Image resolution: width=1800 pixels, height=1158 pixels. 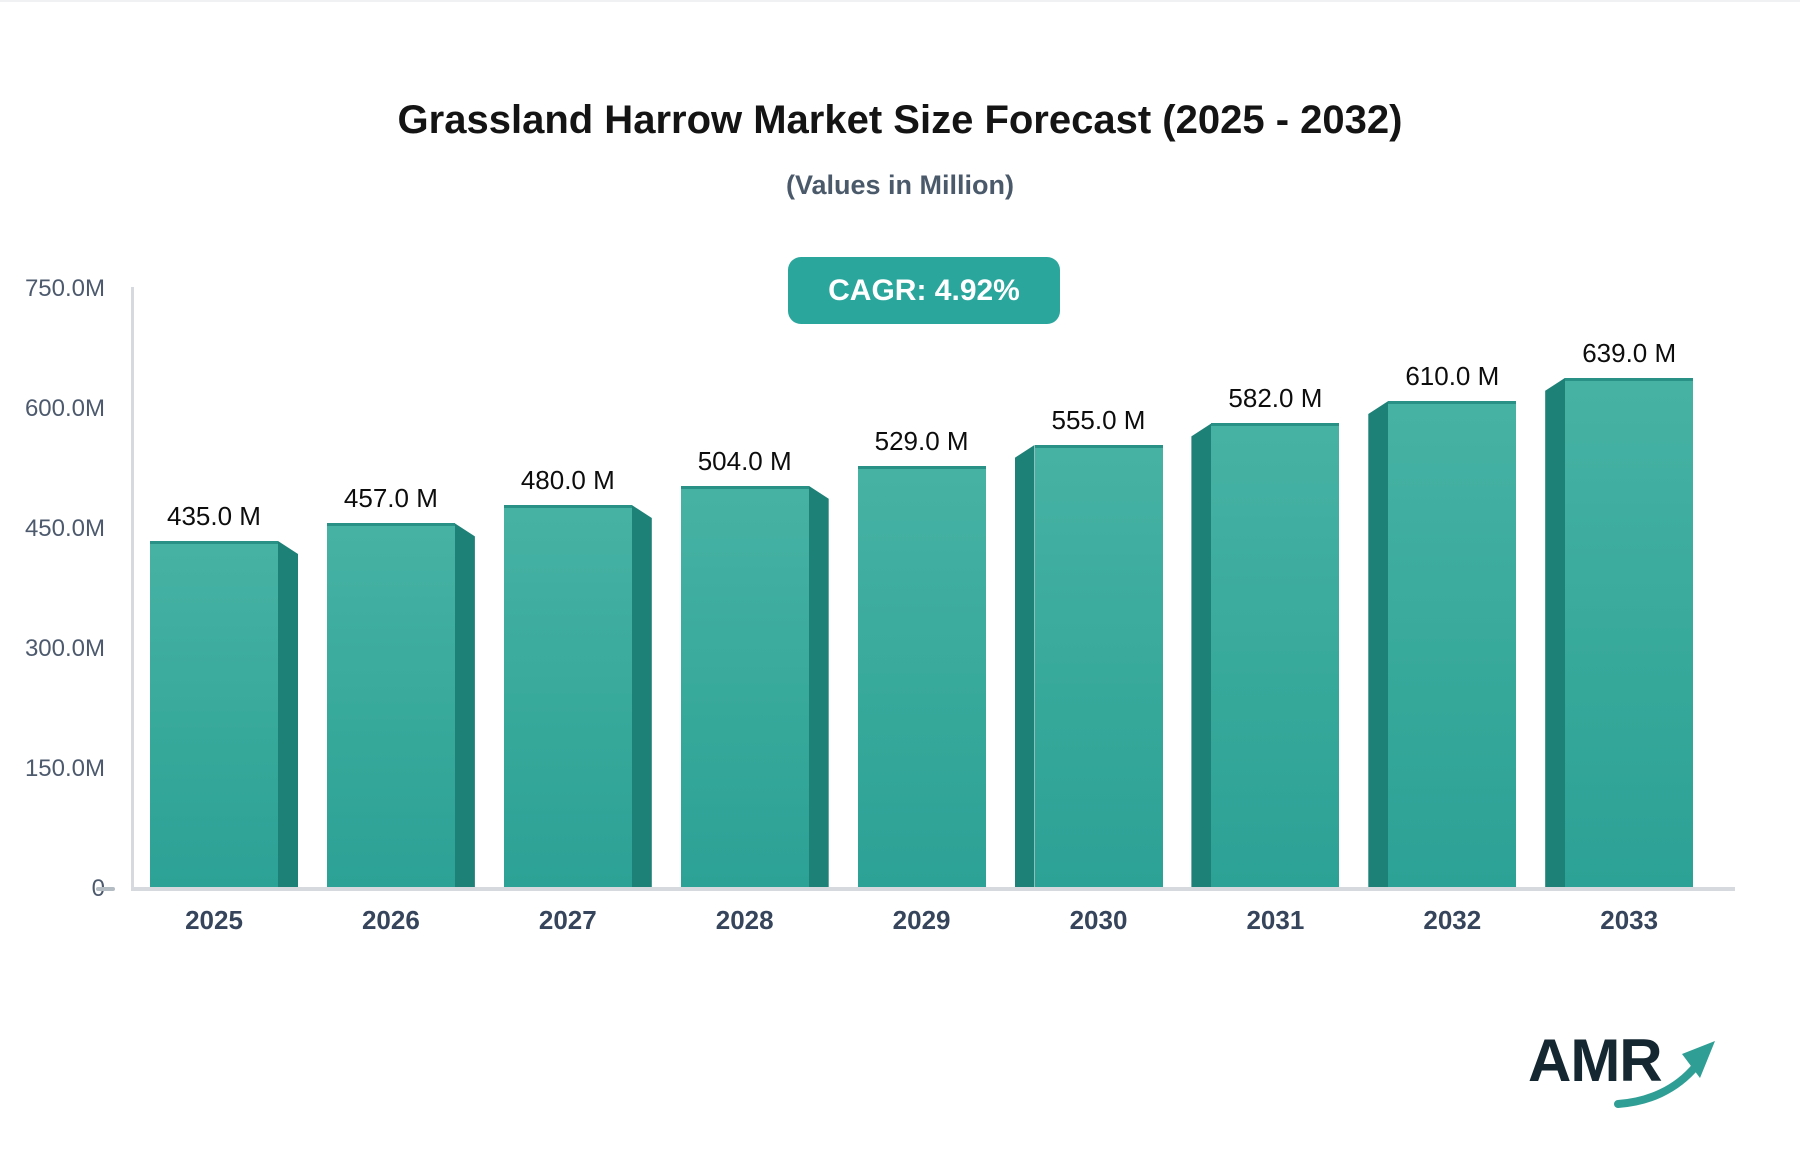 I want to click on y-axis-tick-label: 150.0M, so click(x=64, y=768).